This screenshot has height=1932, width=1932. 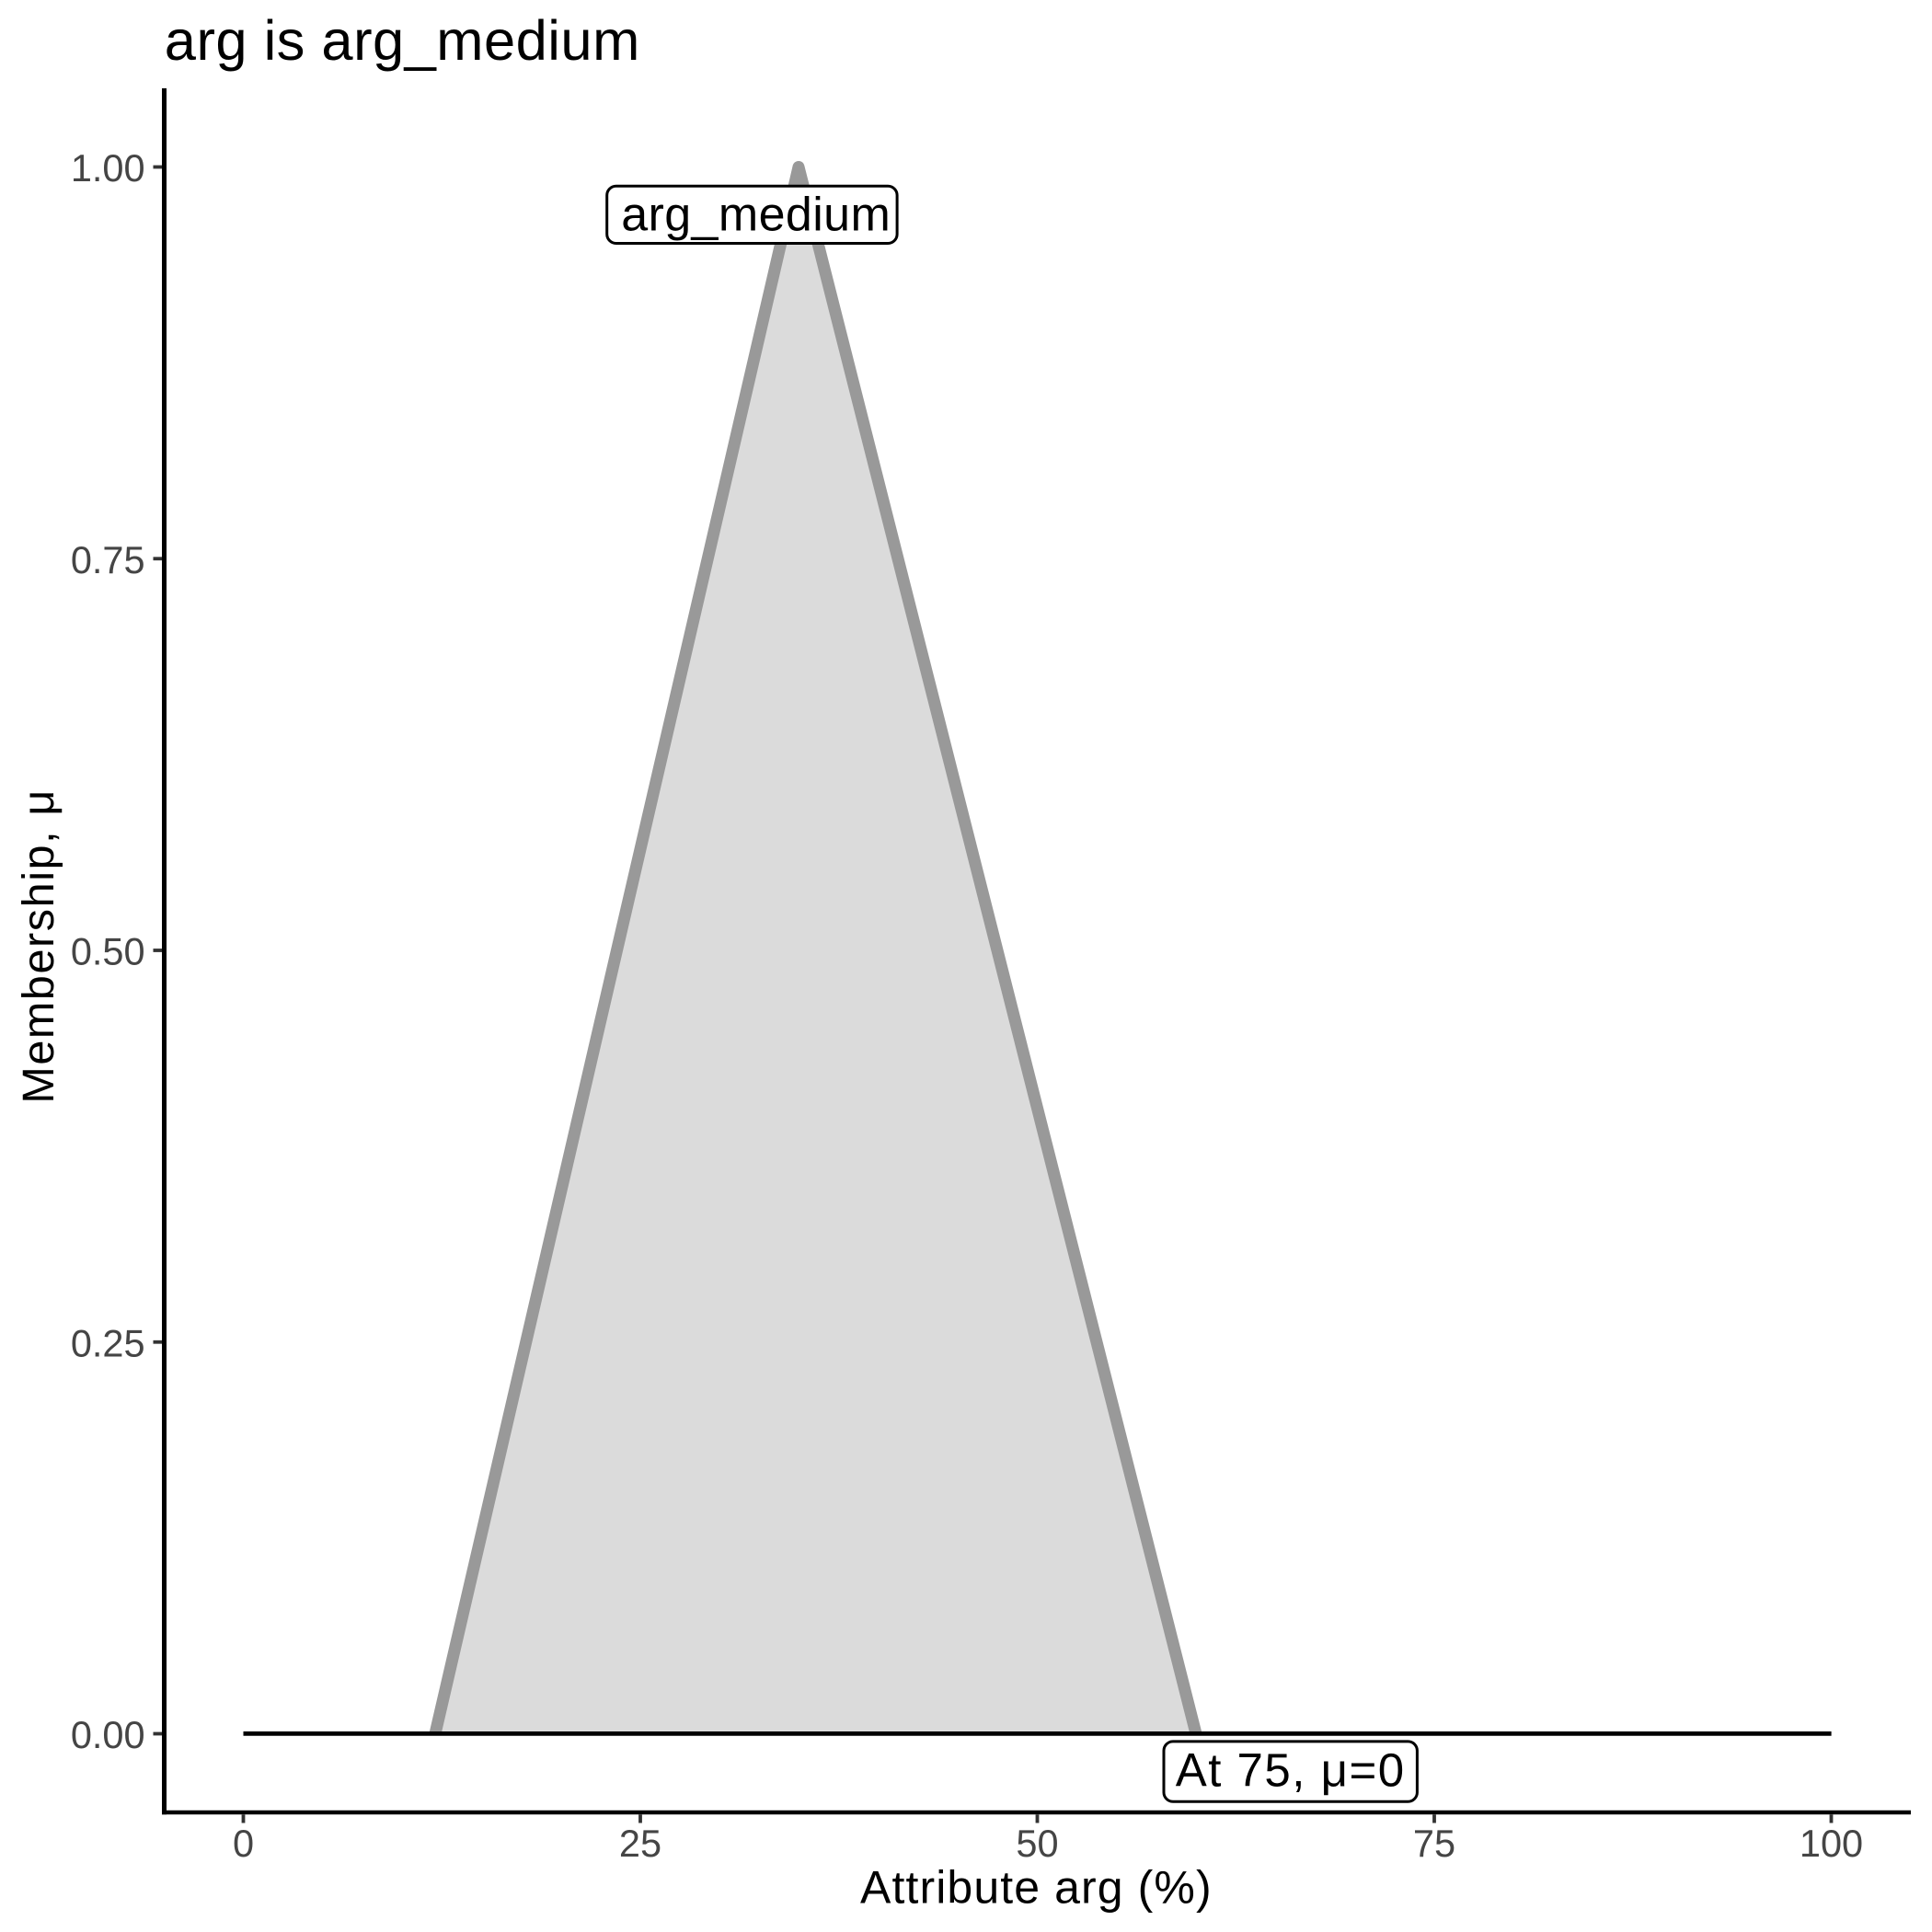 I want to click on svg-text: Attribute arg (%), so click(x=1036, y=1888).